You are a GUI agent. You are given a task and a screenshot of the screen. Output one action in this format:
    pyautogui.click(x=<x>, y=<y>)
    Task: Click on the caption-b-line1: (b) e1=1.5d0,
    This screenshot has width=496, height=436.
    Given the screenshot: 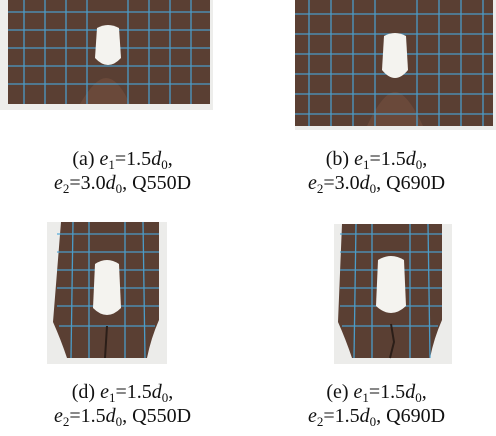 What is the action you would take?
    pyautogui.click(x=376, y=160)
    